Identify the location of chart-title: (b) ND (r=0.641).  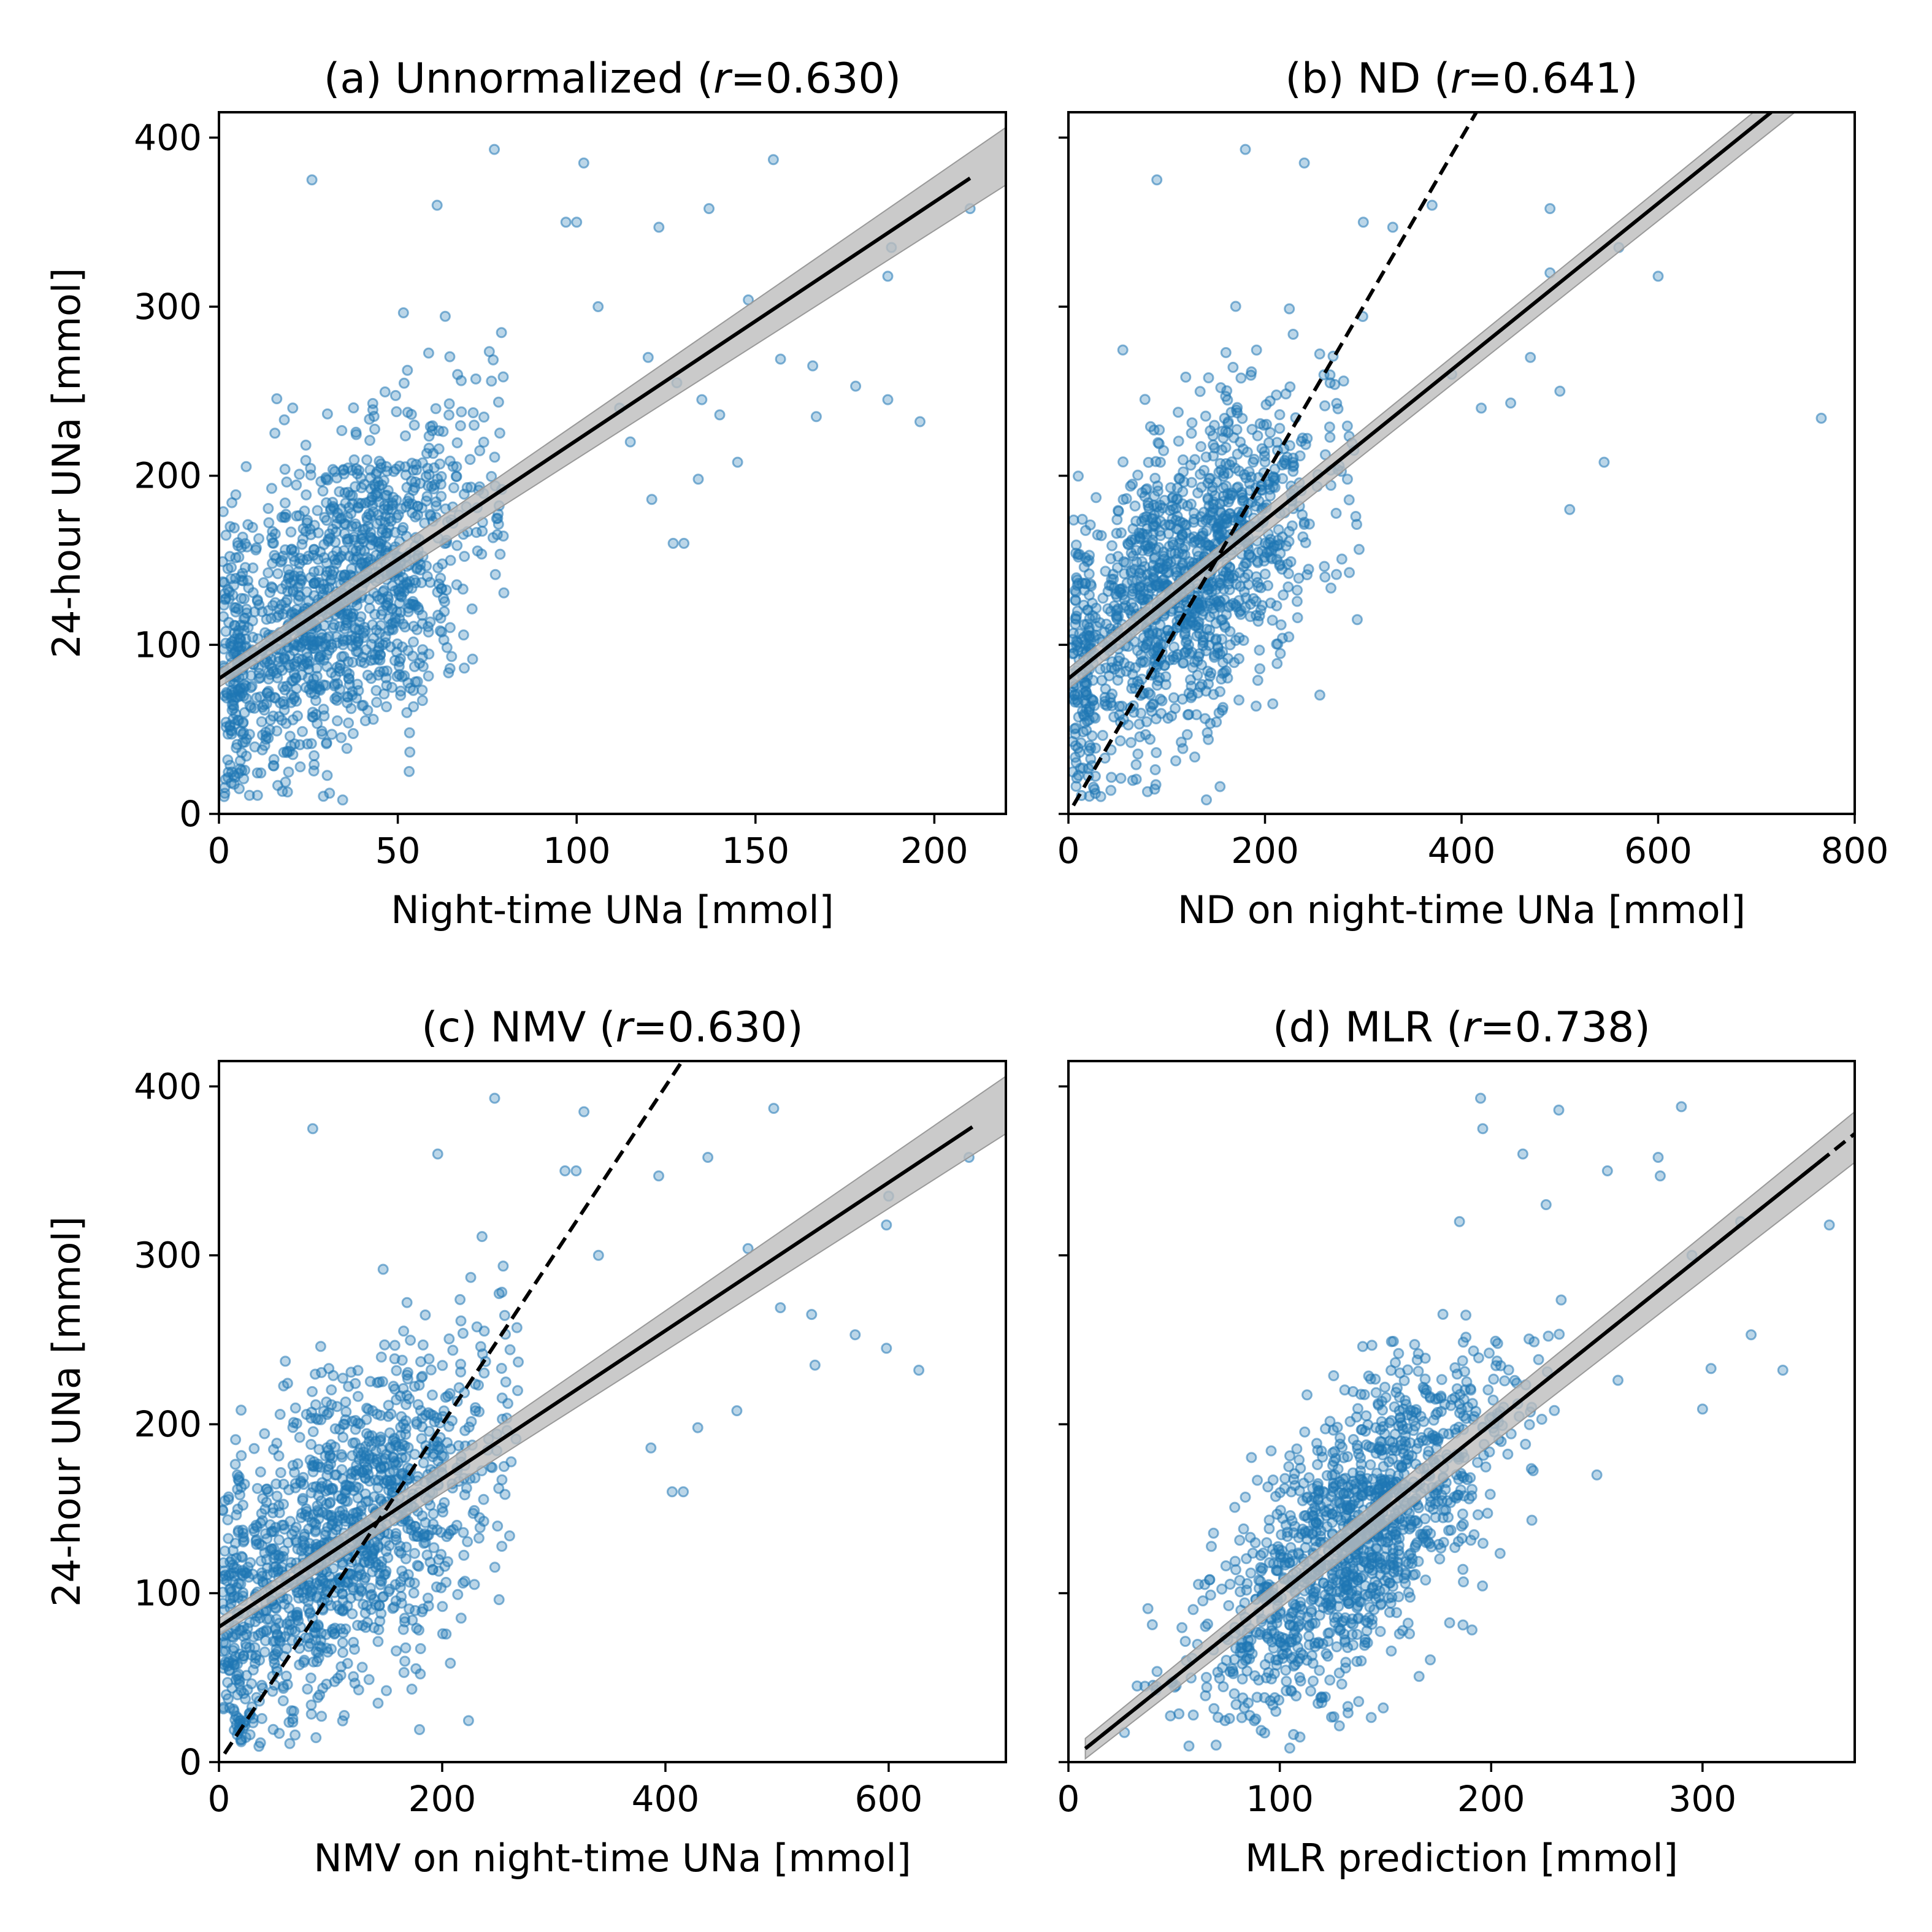
(1461, 79).